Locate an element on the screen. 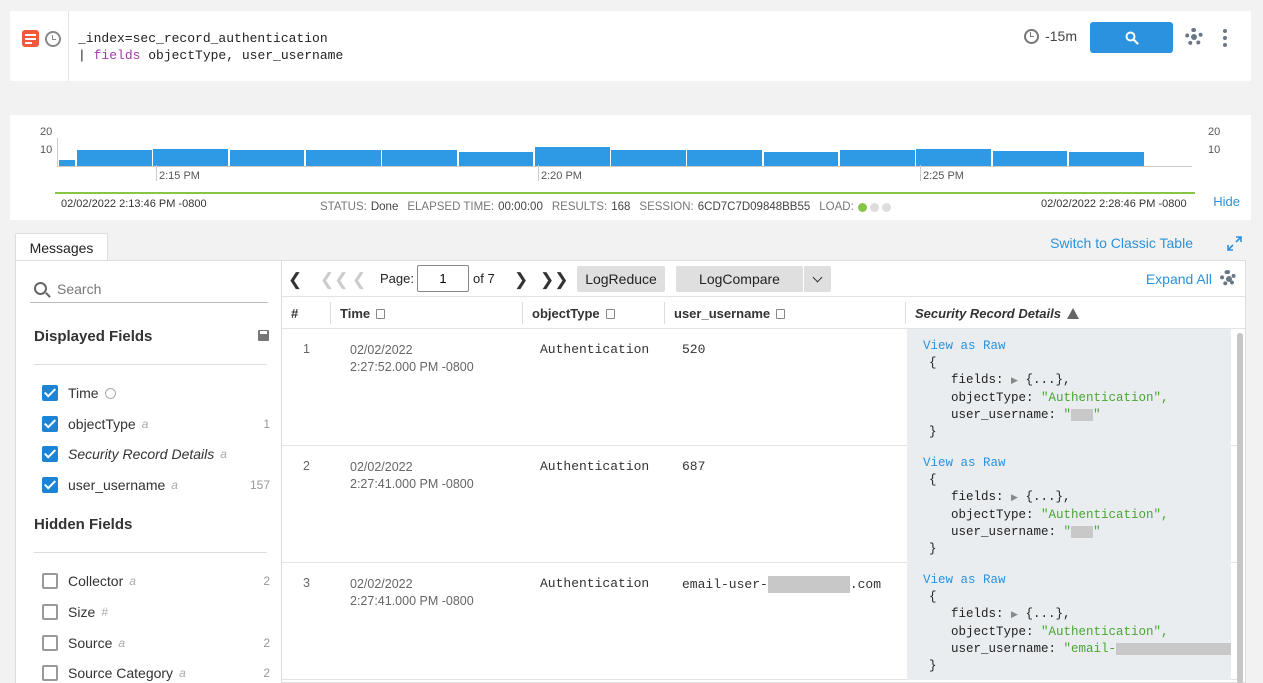 This screenshot has width=1263, height=683. logcompare-button: LogCompare is located at coordinates (739, 279).